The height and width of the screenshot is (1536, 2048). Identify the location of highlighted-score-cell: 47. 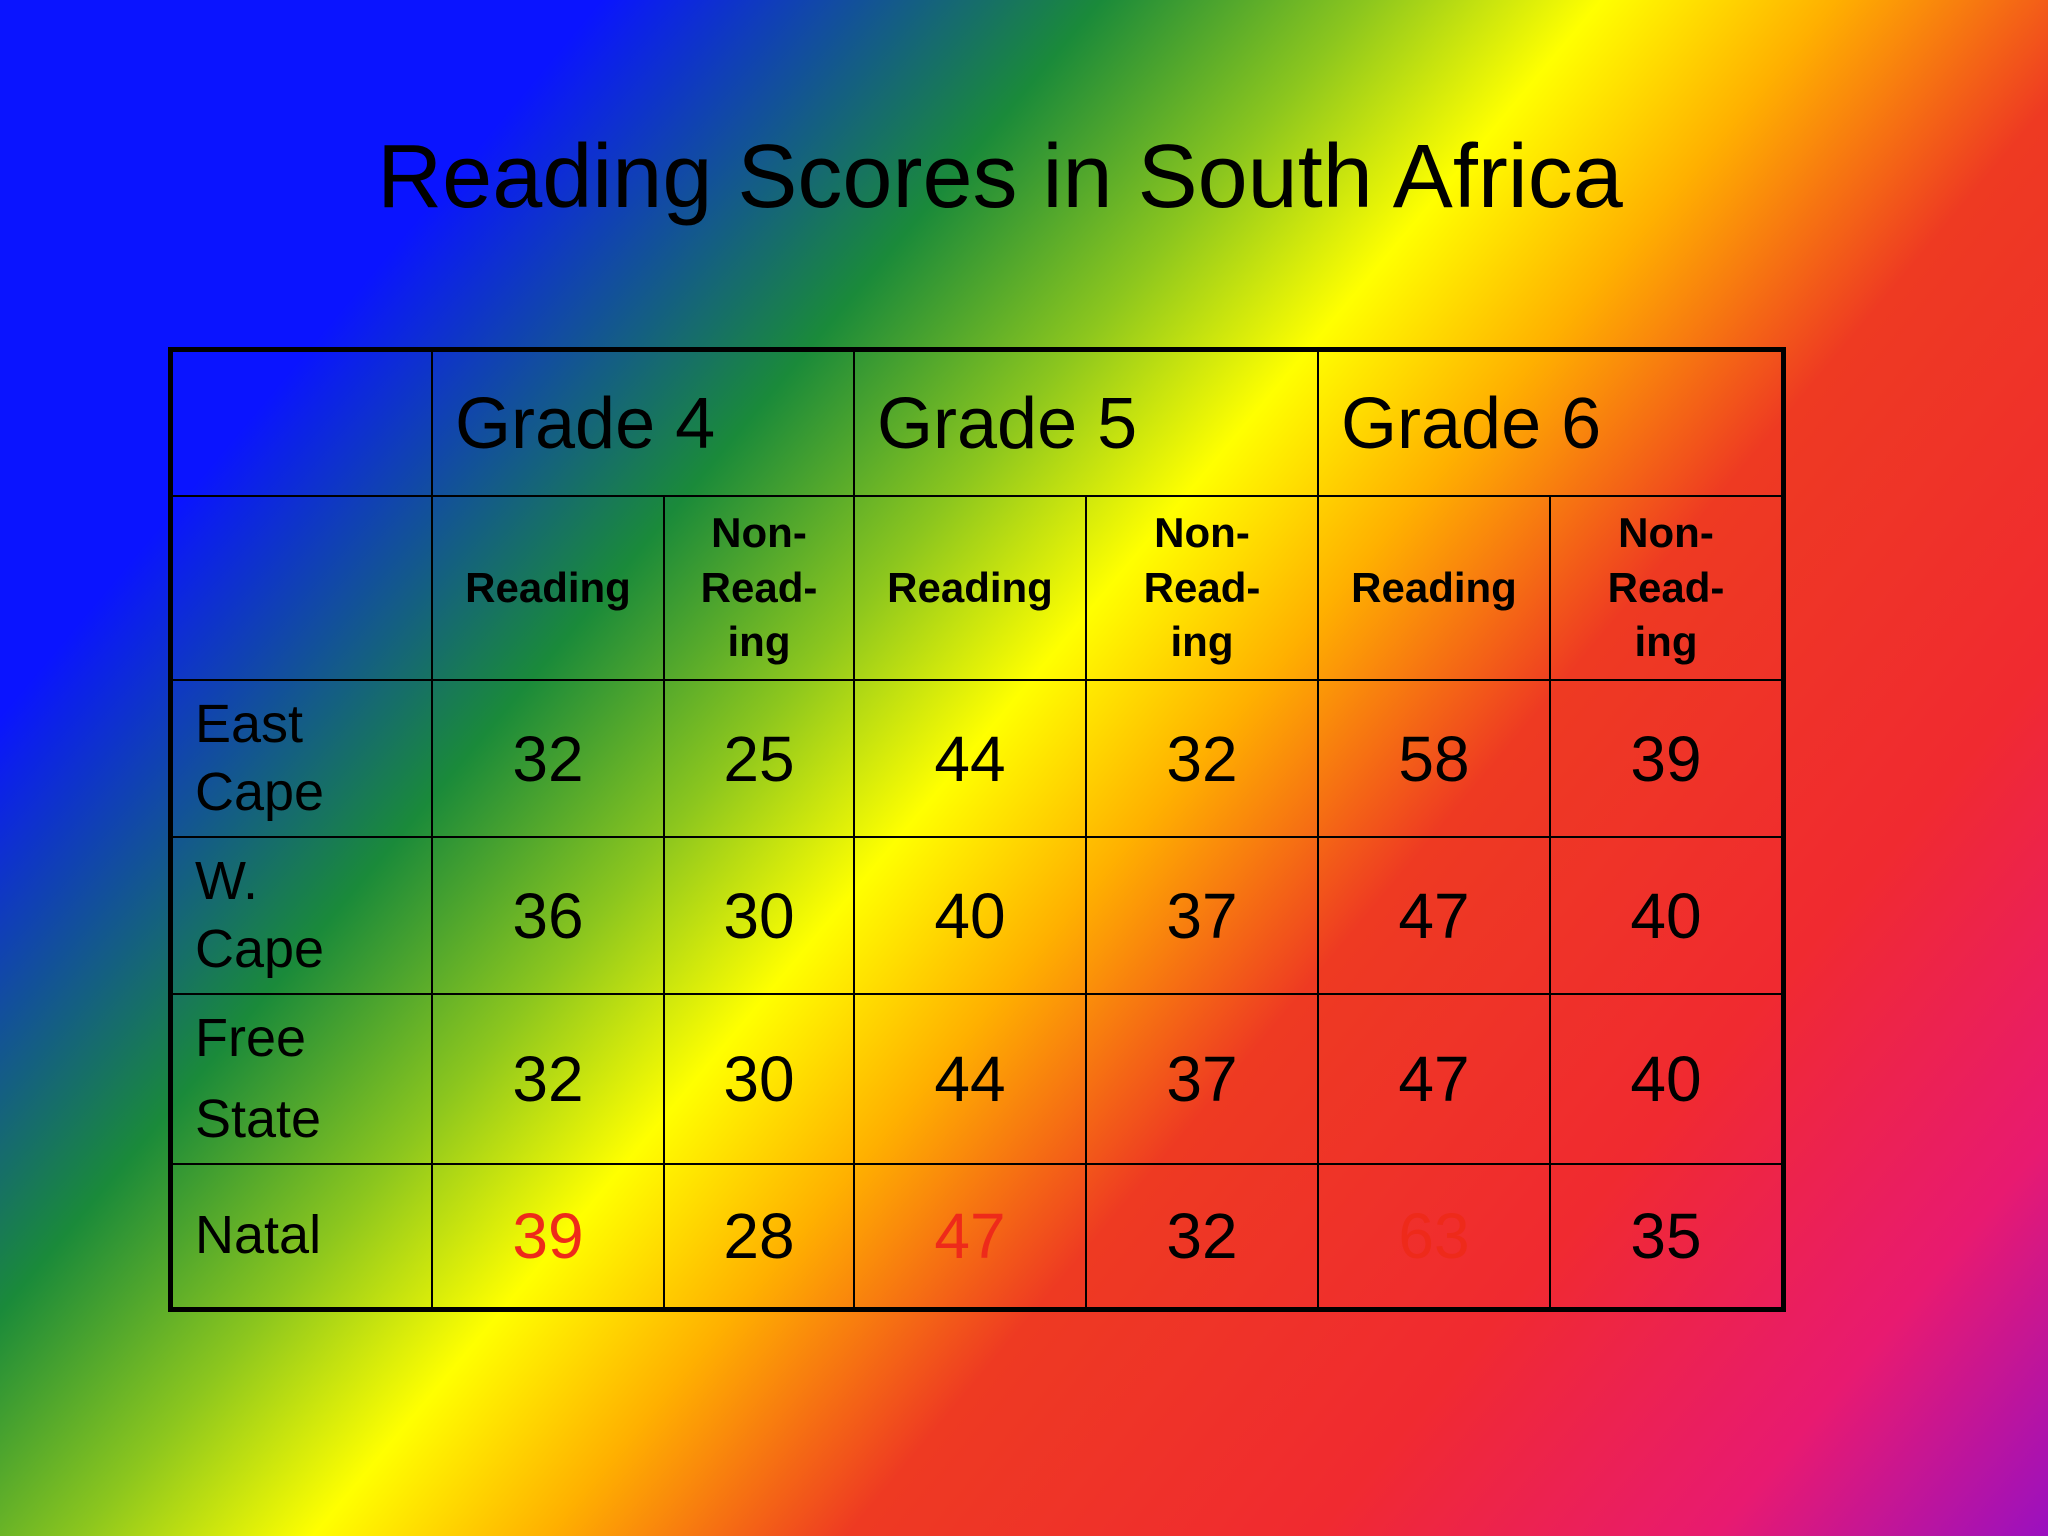
(970, 1237).